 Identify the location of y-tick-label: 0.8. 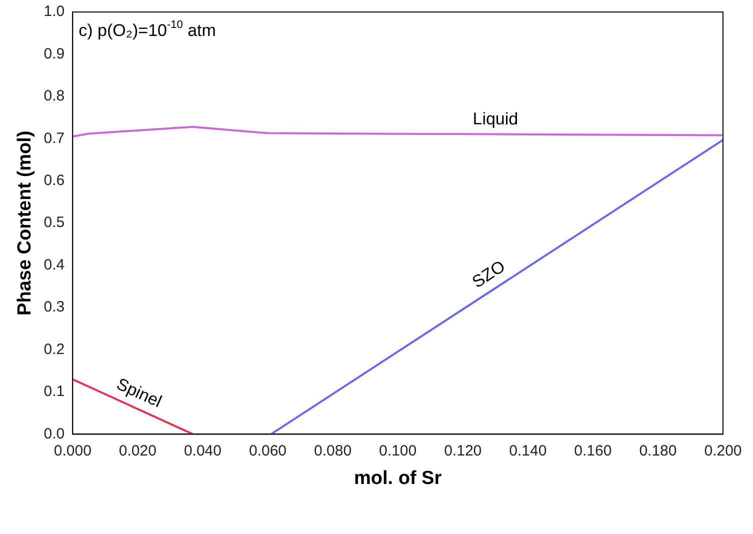
(54, 96).